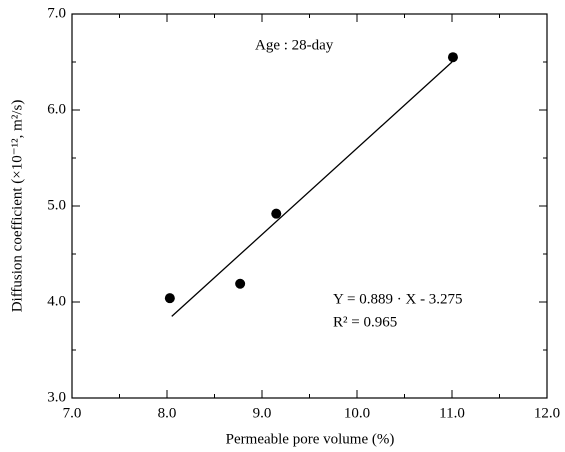  Describe the element at coordinates (357, 413) in the screenshot. I see `x-tick-label: 10.0` at that location.